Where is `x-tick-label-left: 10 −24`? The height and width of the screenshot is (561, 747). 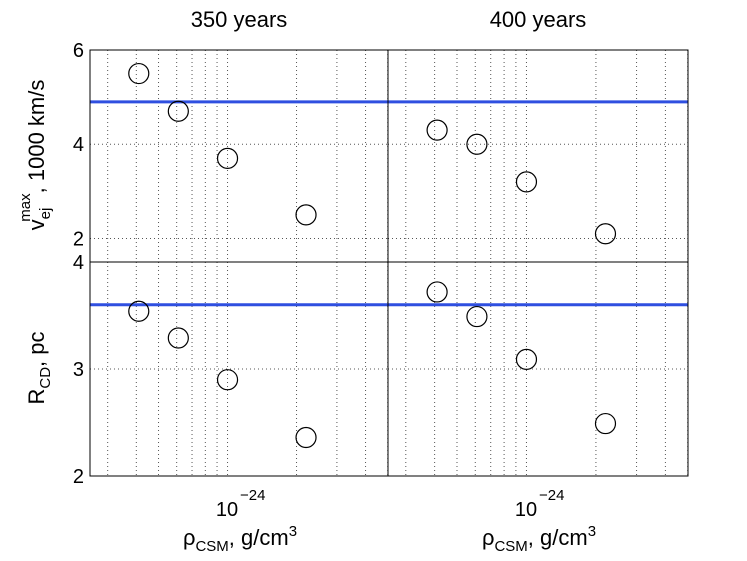
x-tick-label-left: 10 −24 is located at coordinates (241, 504).